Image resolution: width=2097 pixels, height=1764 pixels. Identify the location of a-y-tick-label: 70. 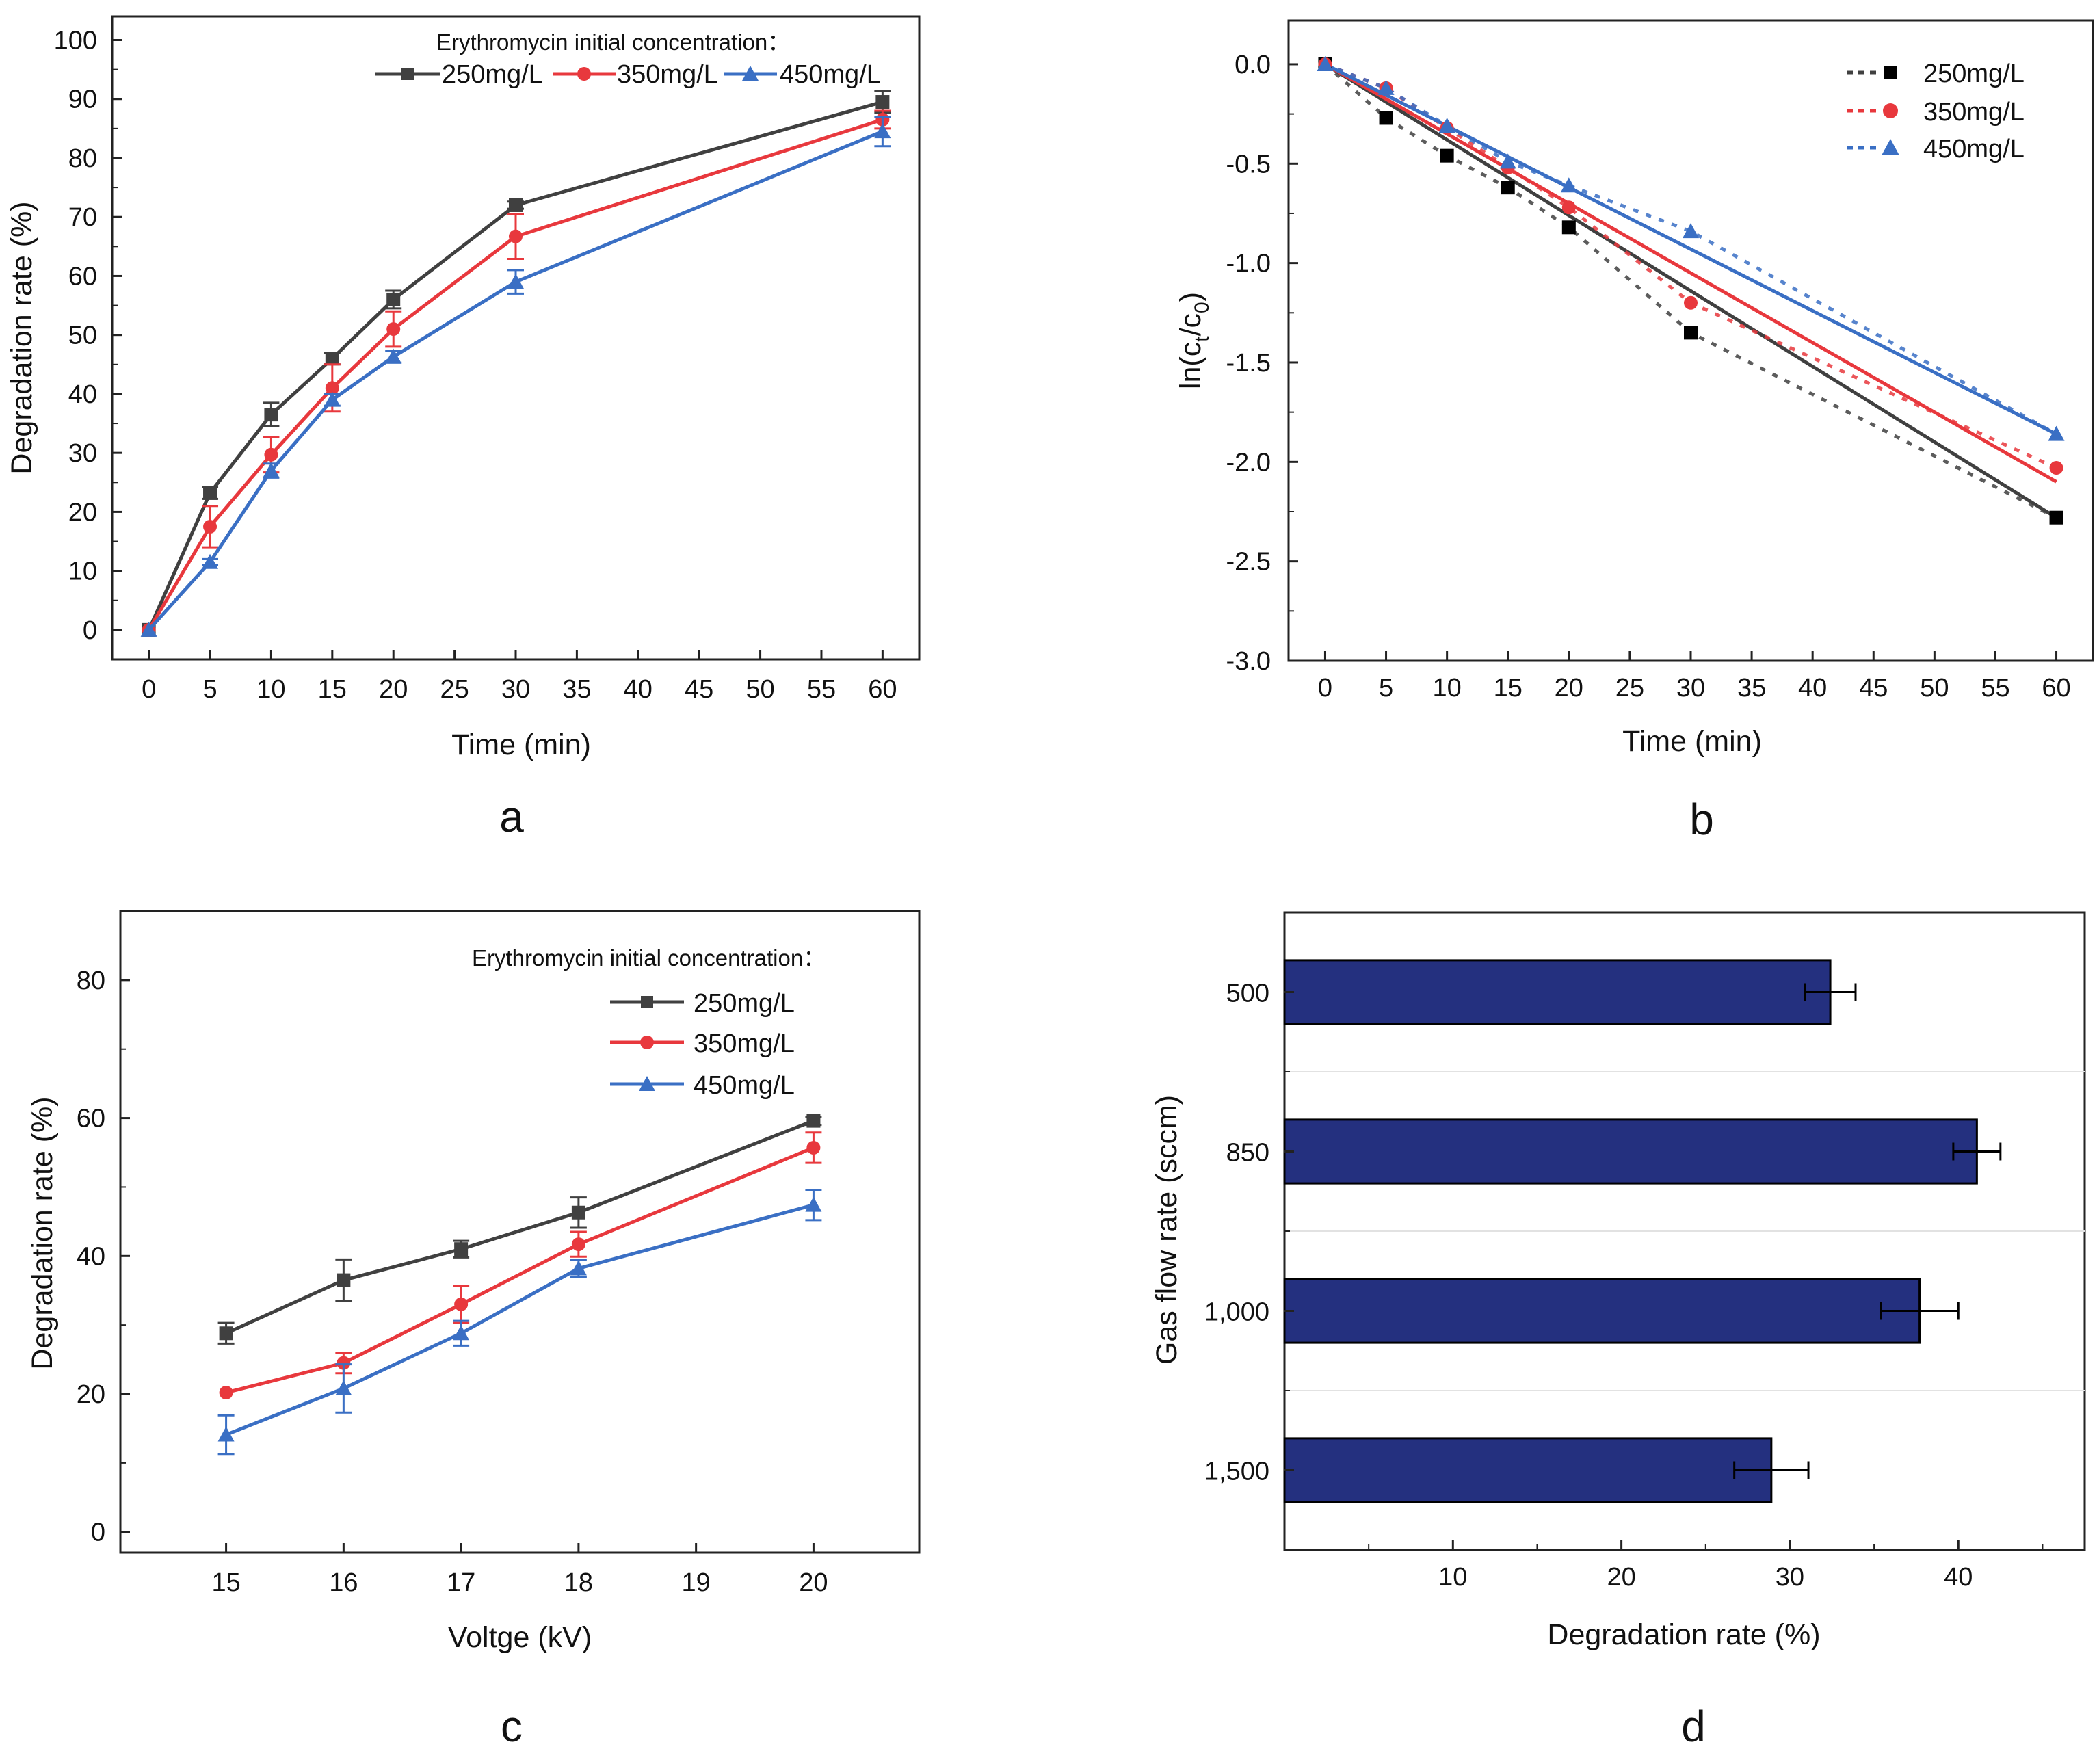
(82, 217).